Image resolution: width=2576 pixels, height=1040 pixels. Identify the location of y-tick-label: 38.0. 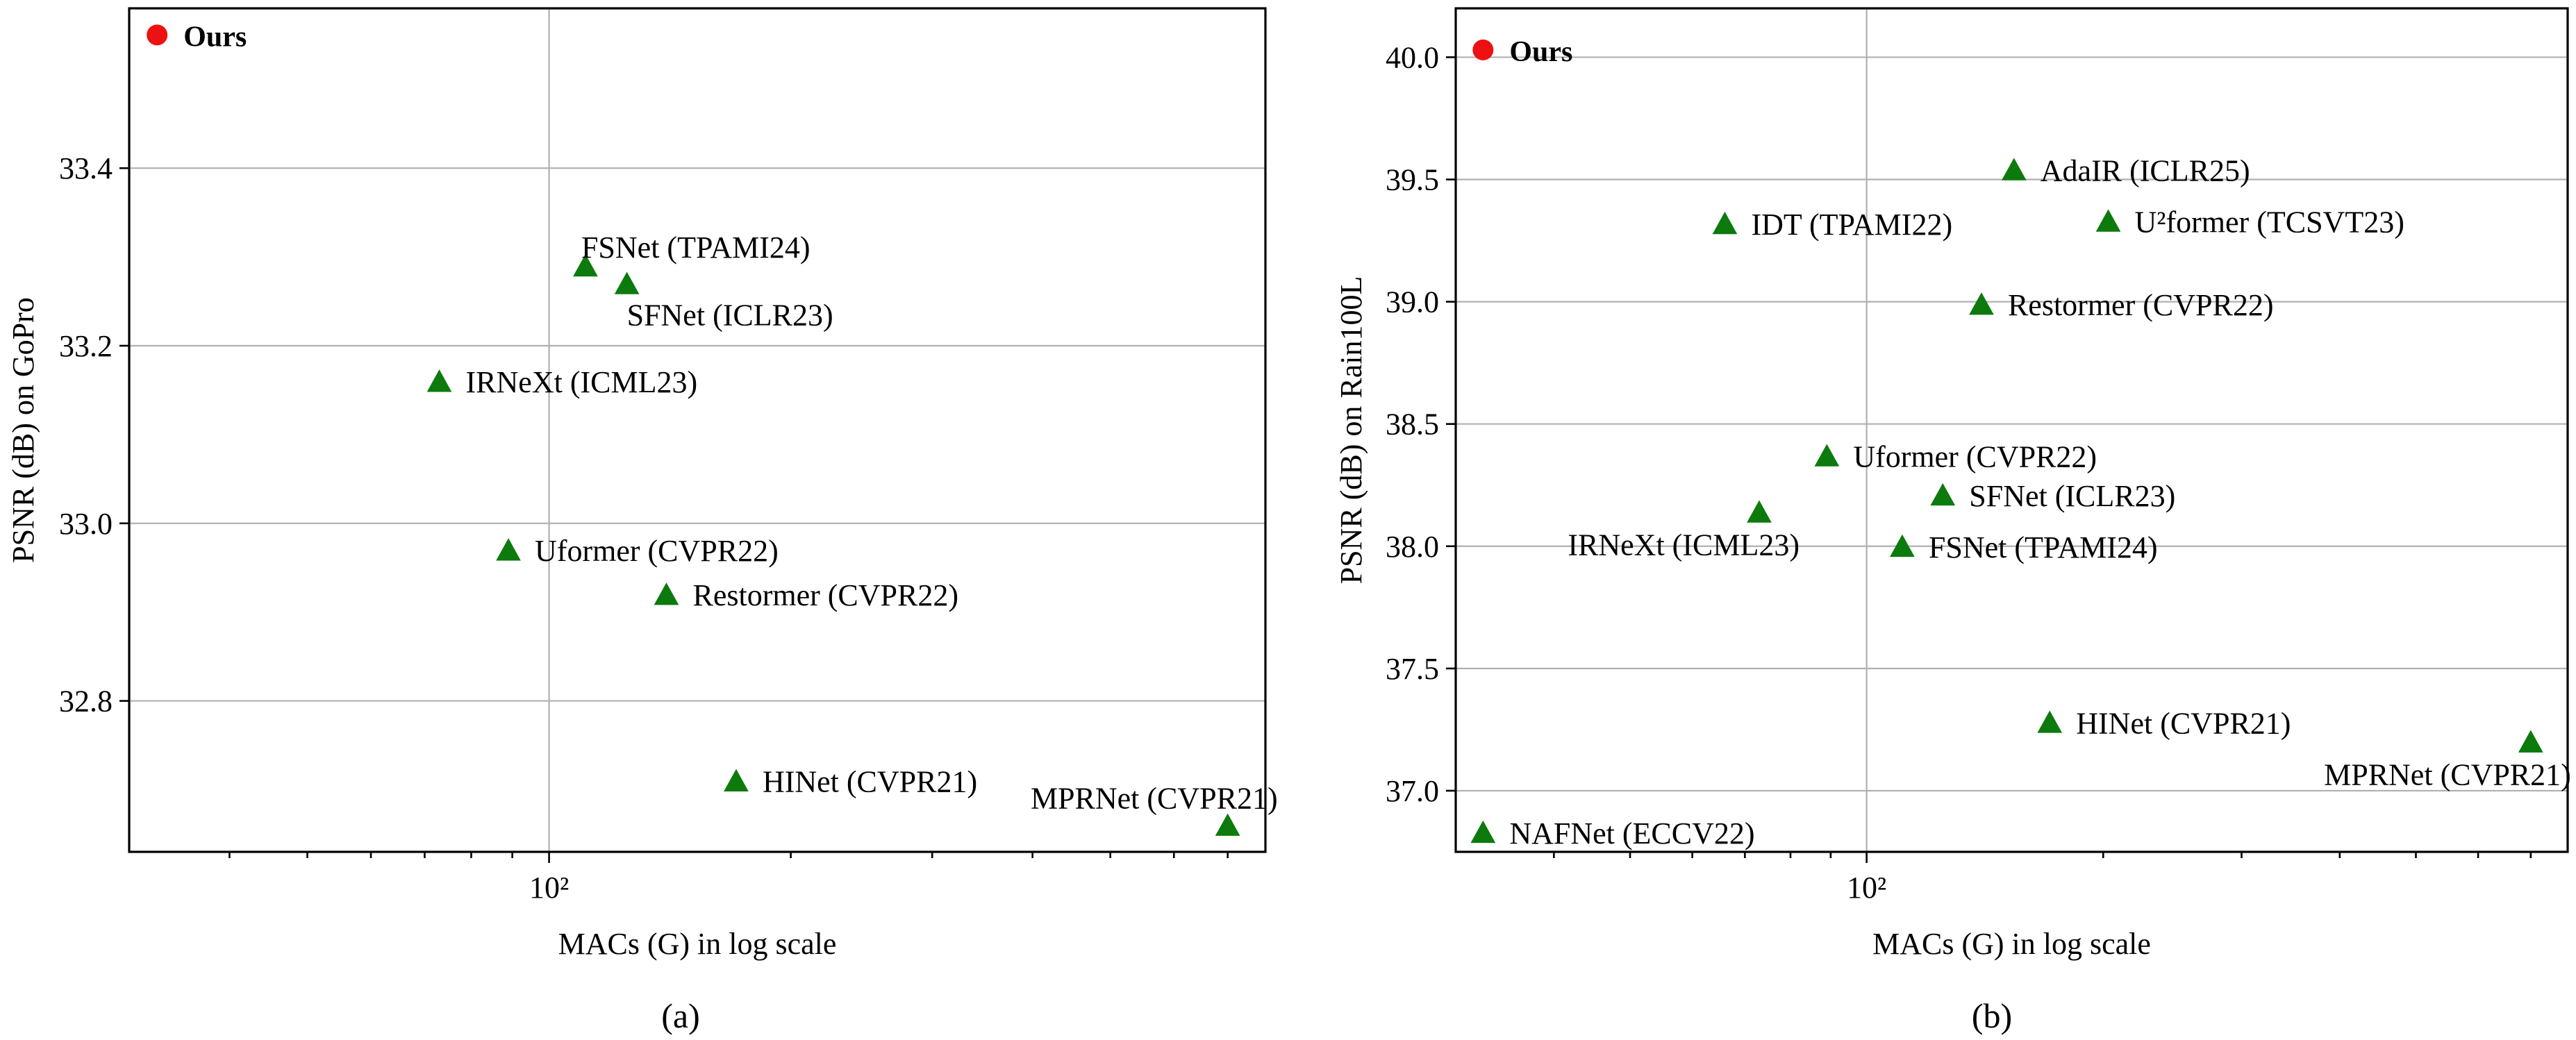
(1412, 547).